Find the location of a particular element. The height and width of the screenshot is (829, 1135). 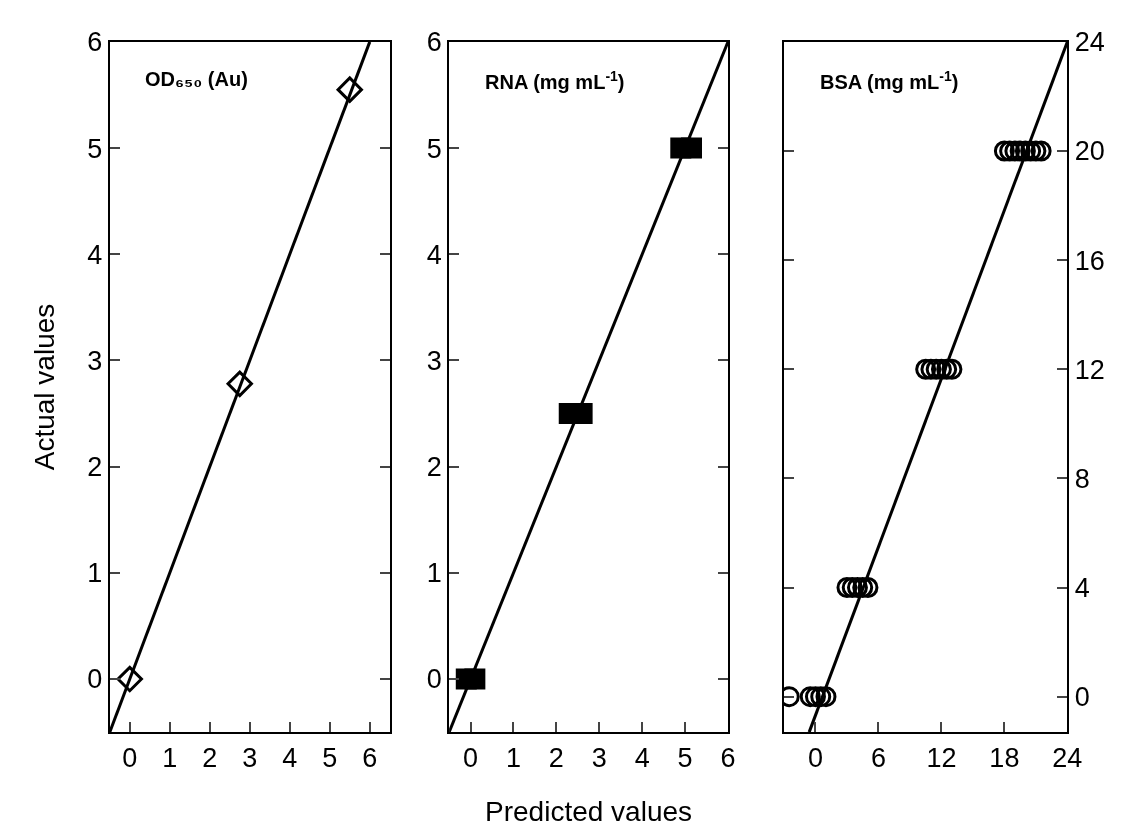

y2-tick-label: 24 is located at coordinates (1089, 42).